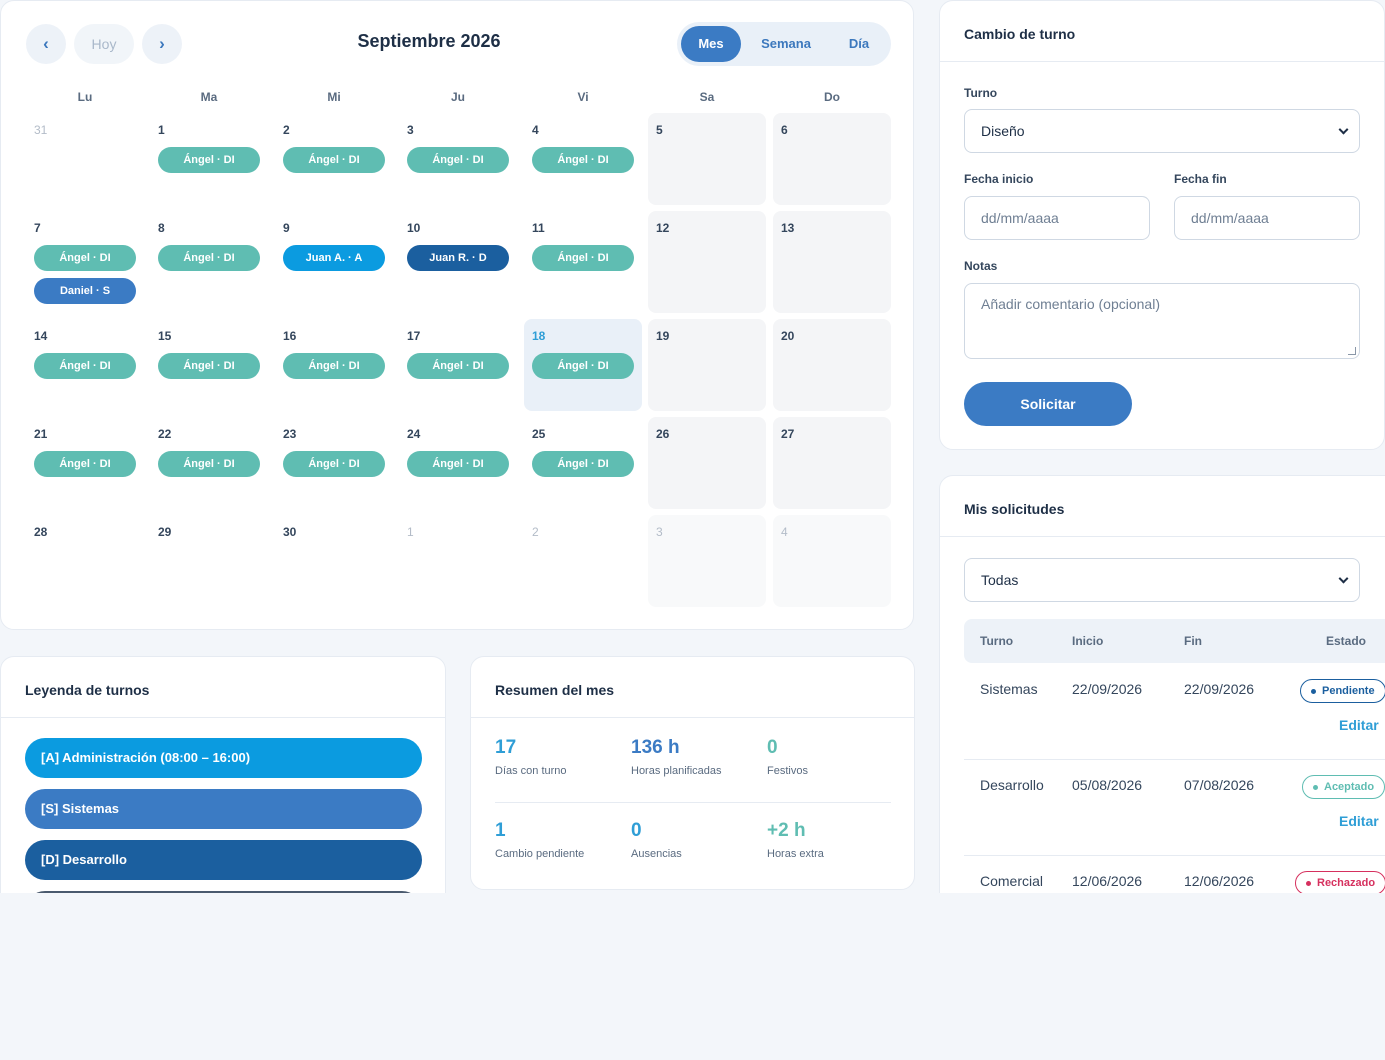 This screenshot has height=1060, width=1385. Describe the element at coordinates (1000, 580) in the screenshot. I see `status-filter-value: Todas` at that location.